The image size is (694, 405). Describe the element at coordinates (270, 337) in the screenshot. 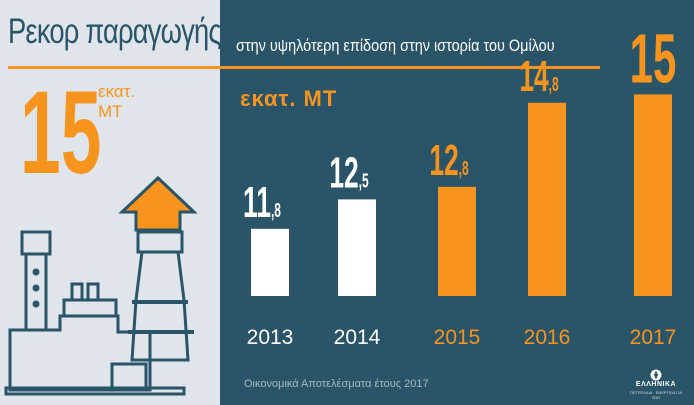

I see `tick-label-2013: 2013` at that location.